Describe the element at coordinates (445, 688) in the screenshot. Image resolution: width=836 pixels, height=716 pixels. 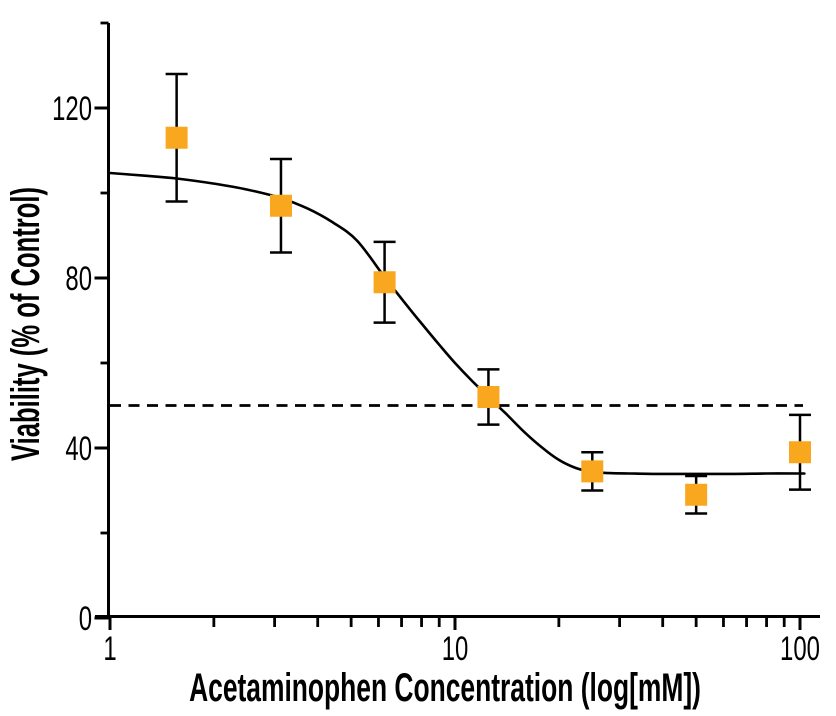
I see `x-axis-title: Acetaminophen Concentration (log[mM])` at that location.